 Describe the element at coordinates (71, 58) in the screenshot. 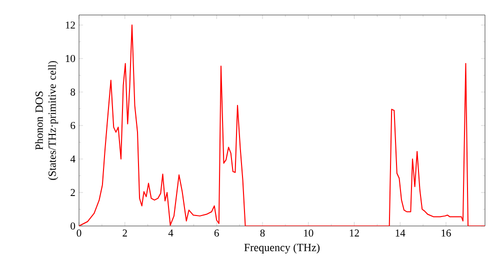

I see `y-tick-label: 10` at that location.